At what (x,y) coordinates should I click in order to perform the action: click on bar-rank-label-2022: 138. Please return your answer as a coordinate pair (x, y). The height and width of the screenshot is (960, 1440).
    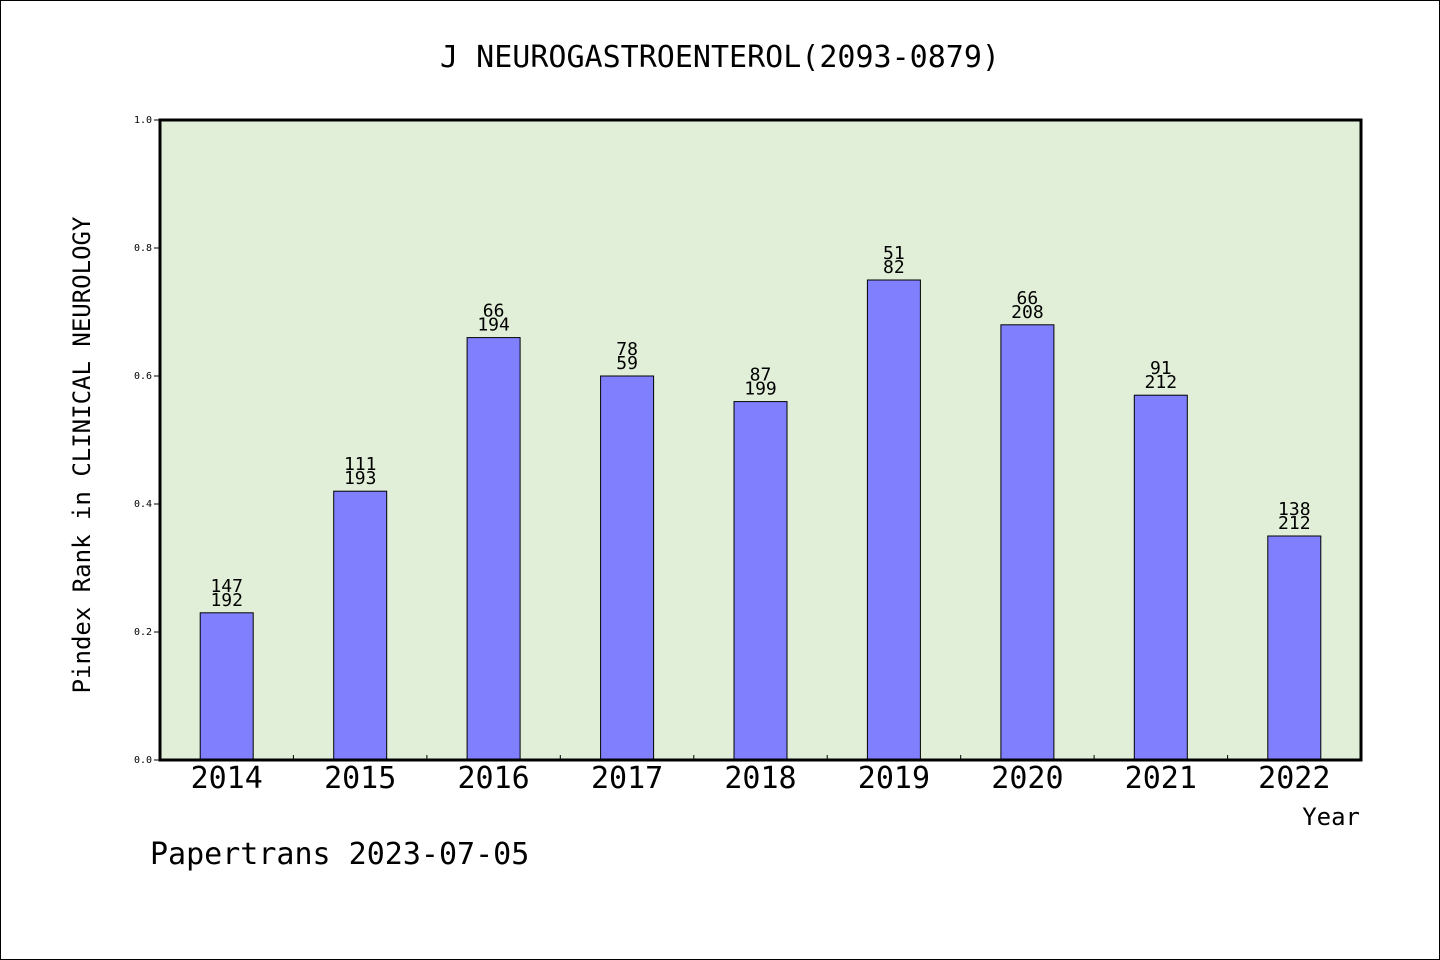
    Looking at the image, I should click on (1294, 509).